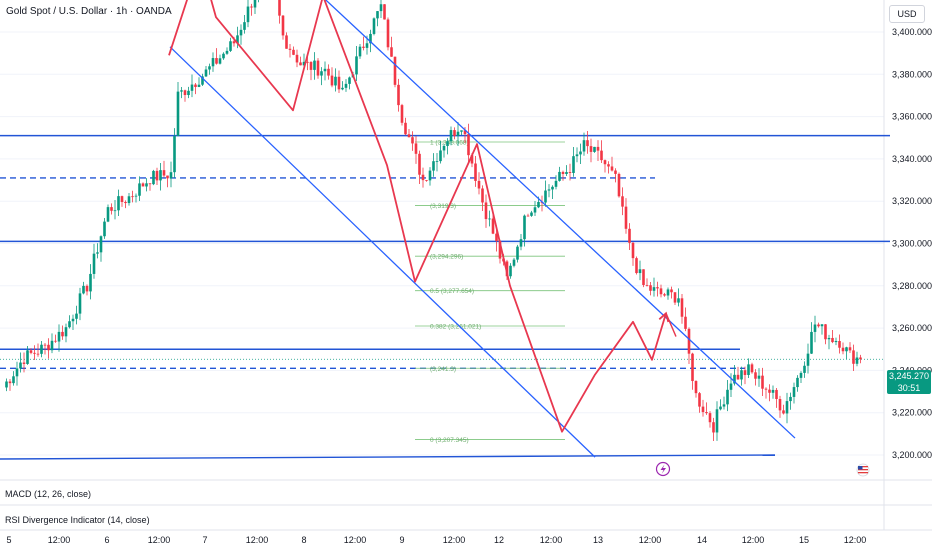 Image resolution: width=932 pixels, height=550 pixels. Describe the element at coordinates (909, 376) in the screenshot. I see `current-price-value: 3,245.270` at that location.